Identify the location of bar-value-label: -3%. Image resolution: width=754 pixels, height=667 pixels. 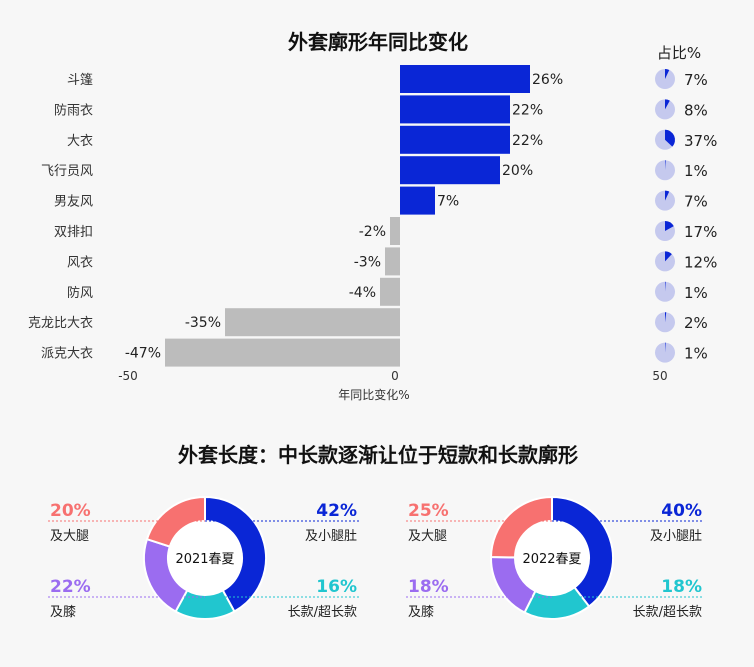
(367, 262).